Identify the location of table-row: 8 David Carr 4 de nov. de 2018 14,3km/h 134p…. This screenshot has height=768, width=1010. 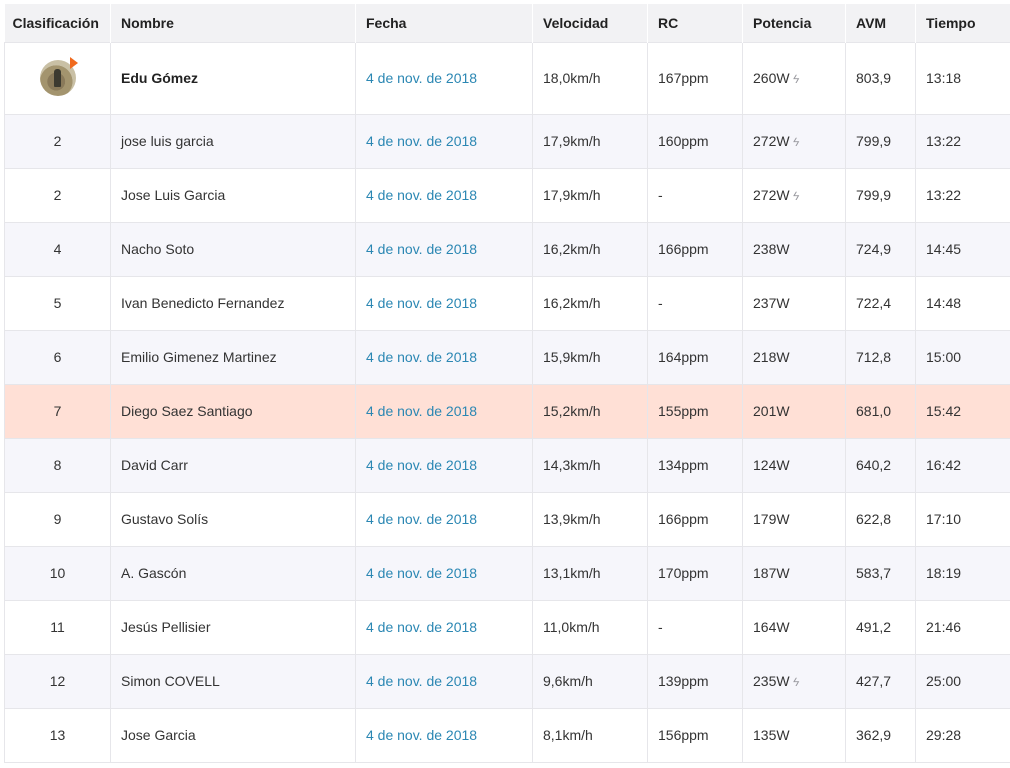
(507, 464).